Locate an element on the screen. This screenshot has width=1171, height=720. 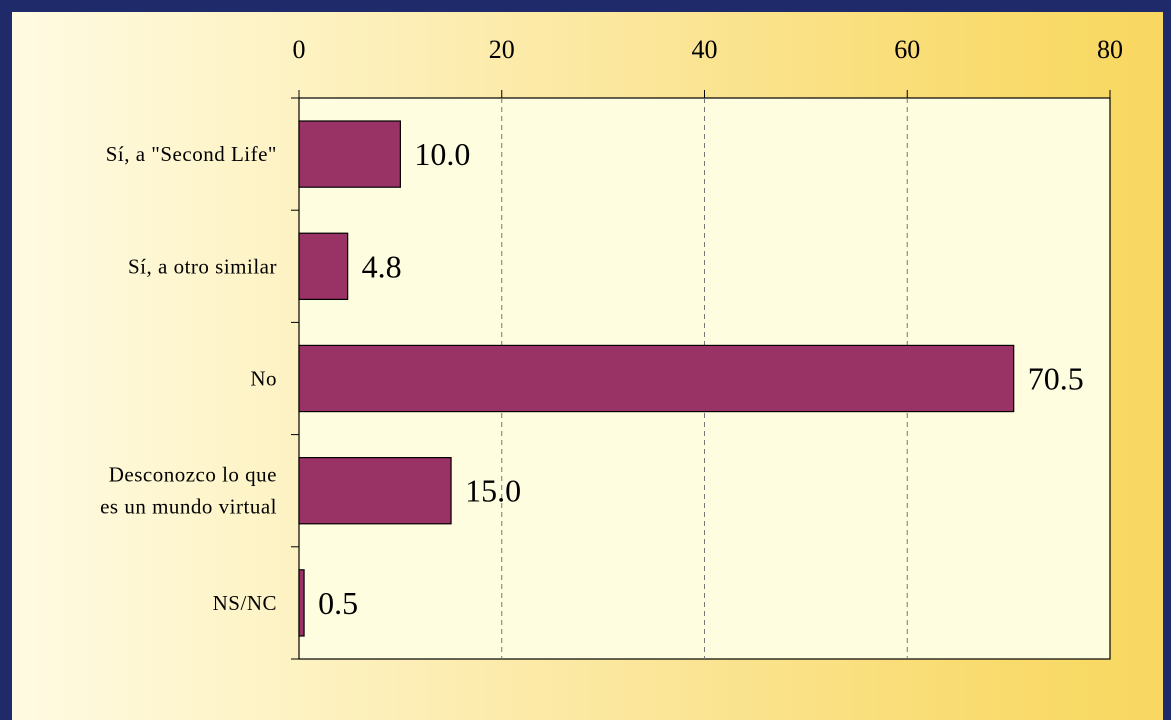
category-label: Desconozco lo que is located at coordinates (193, 475).